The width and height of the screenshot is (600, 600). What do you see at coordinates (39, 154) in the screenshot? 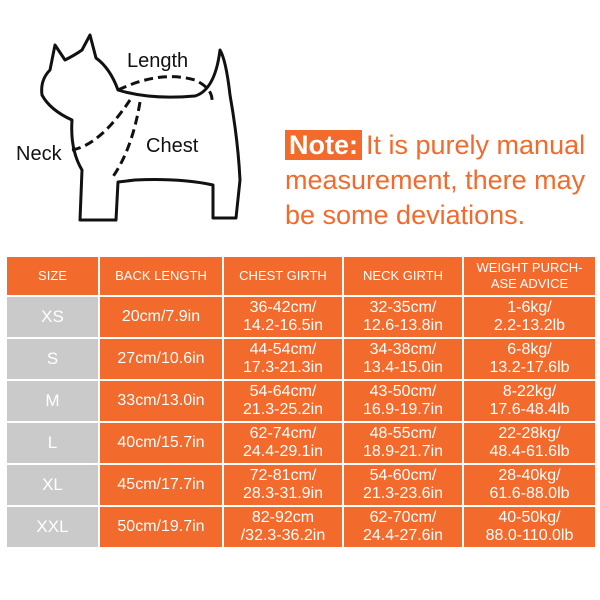
I see `neck-label: Neck` at bounding box center [39, 154].